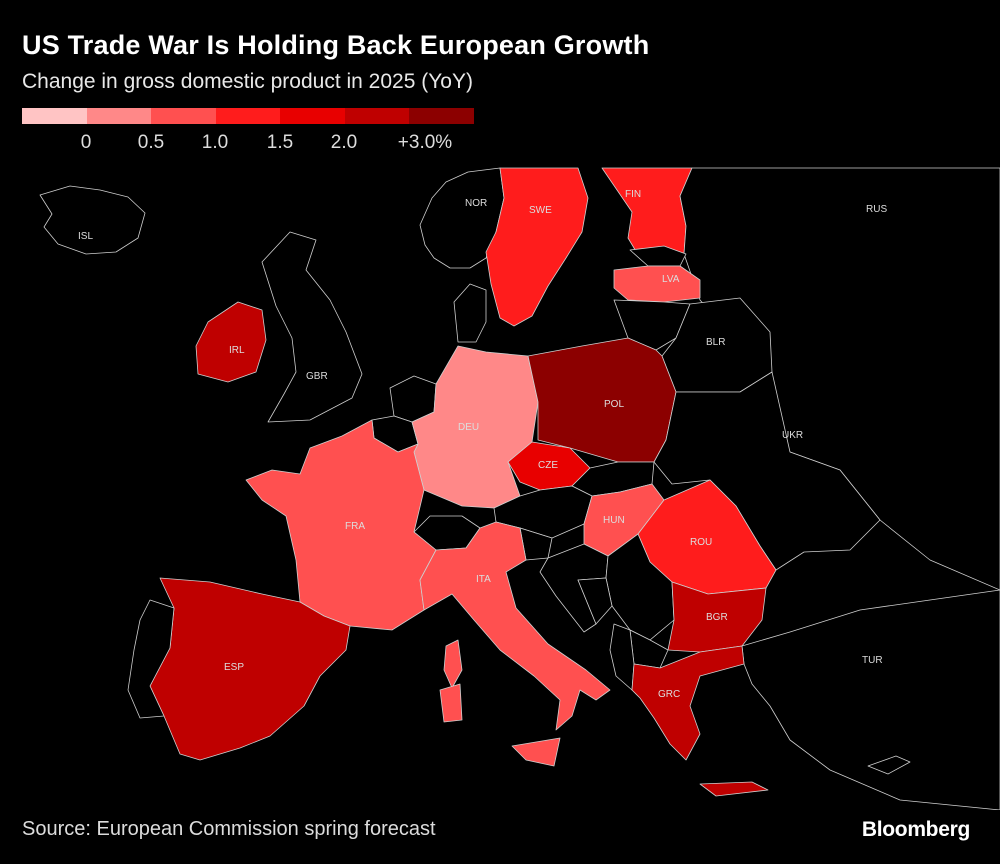  Describe the element at coordinates (355, 526) in the screenshot. I see `label-fra: FRA` at that location.